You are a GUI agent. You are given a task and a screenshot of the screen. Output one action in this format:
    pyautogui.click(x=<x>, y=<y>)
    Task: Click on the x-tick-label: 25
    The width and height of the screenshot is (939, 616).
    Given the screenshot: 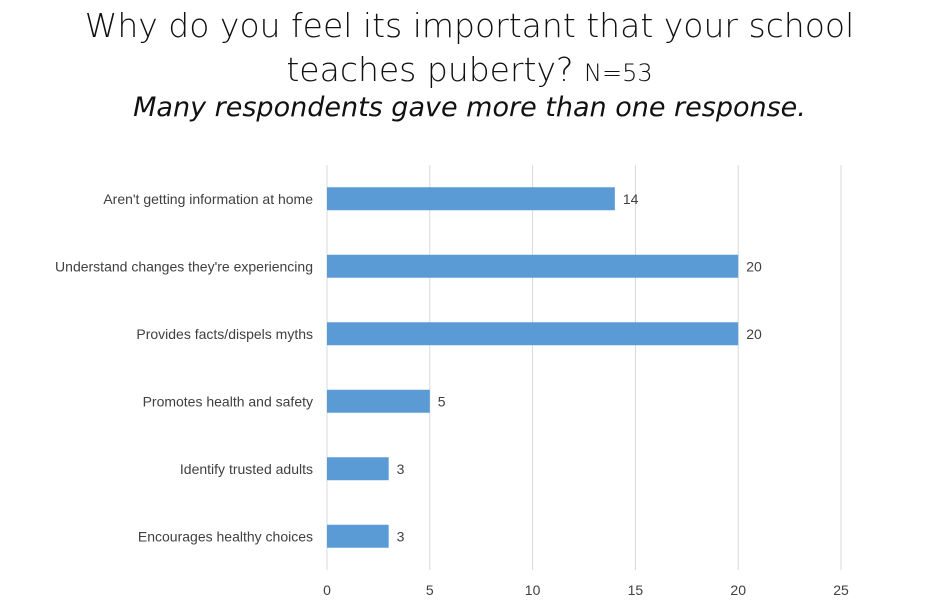 What is the action you would take?
    pyautogui.click(x=841, y=590)
    